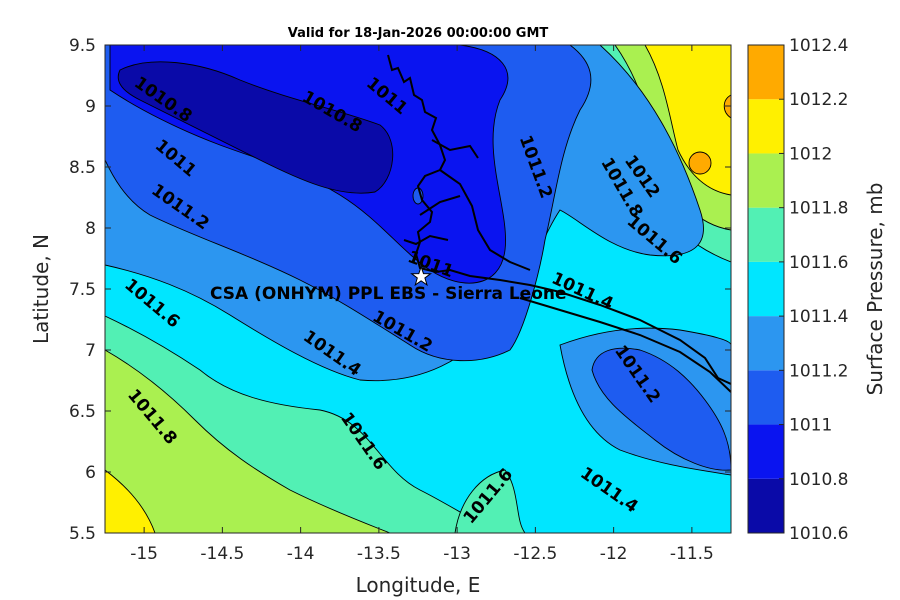 Image resolution: width=900 pixels, height=600 pixels. What do you see at coordinates (818, 317) in the screenshot?
I see `colorbar-tick-label: 1011.4` at bounding box center [818, 317].